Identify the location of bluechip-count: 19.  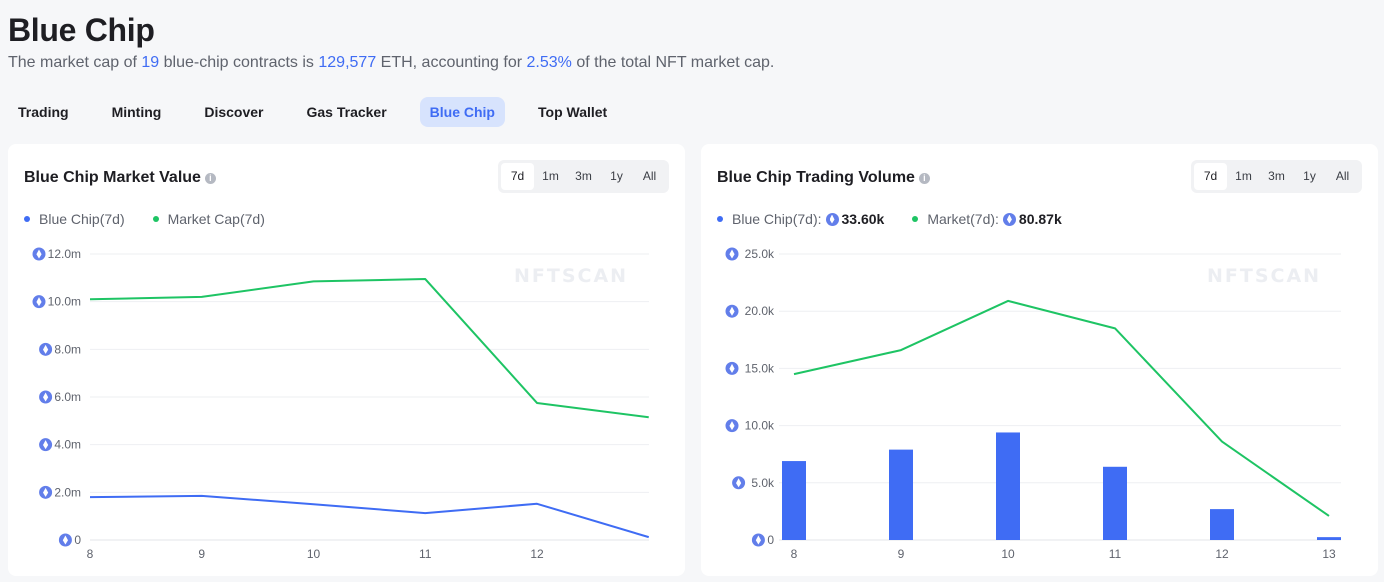
(150, 62).